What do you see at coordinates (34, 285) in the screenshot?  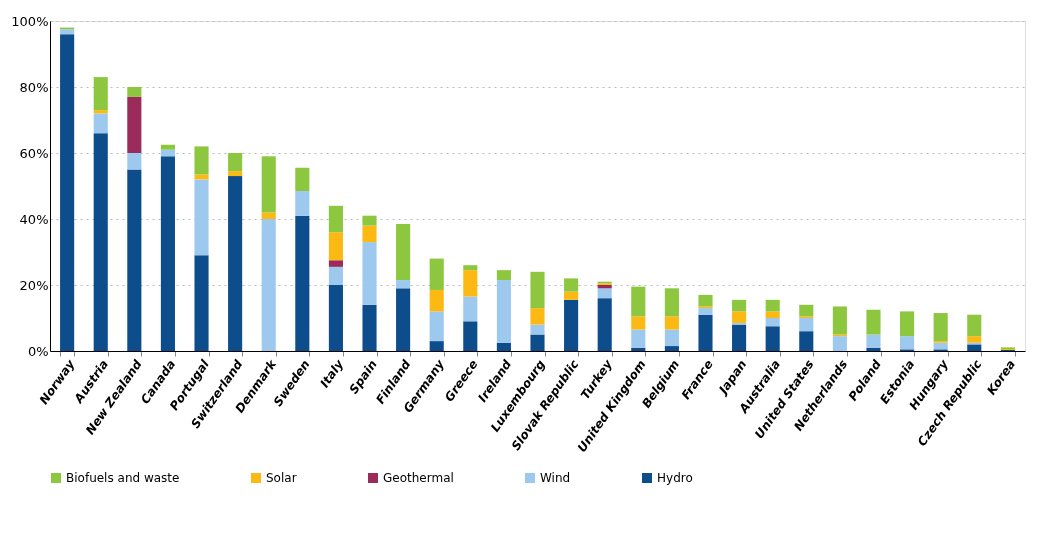 I see `y-tick-label: 20%` at bounding box center [34, 285].